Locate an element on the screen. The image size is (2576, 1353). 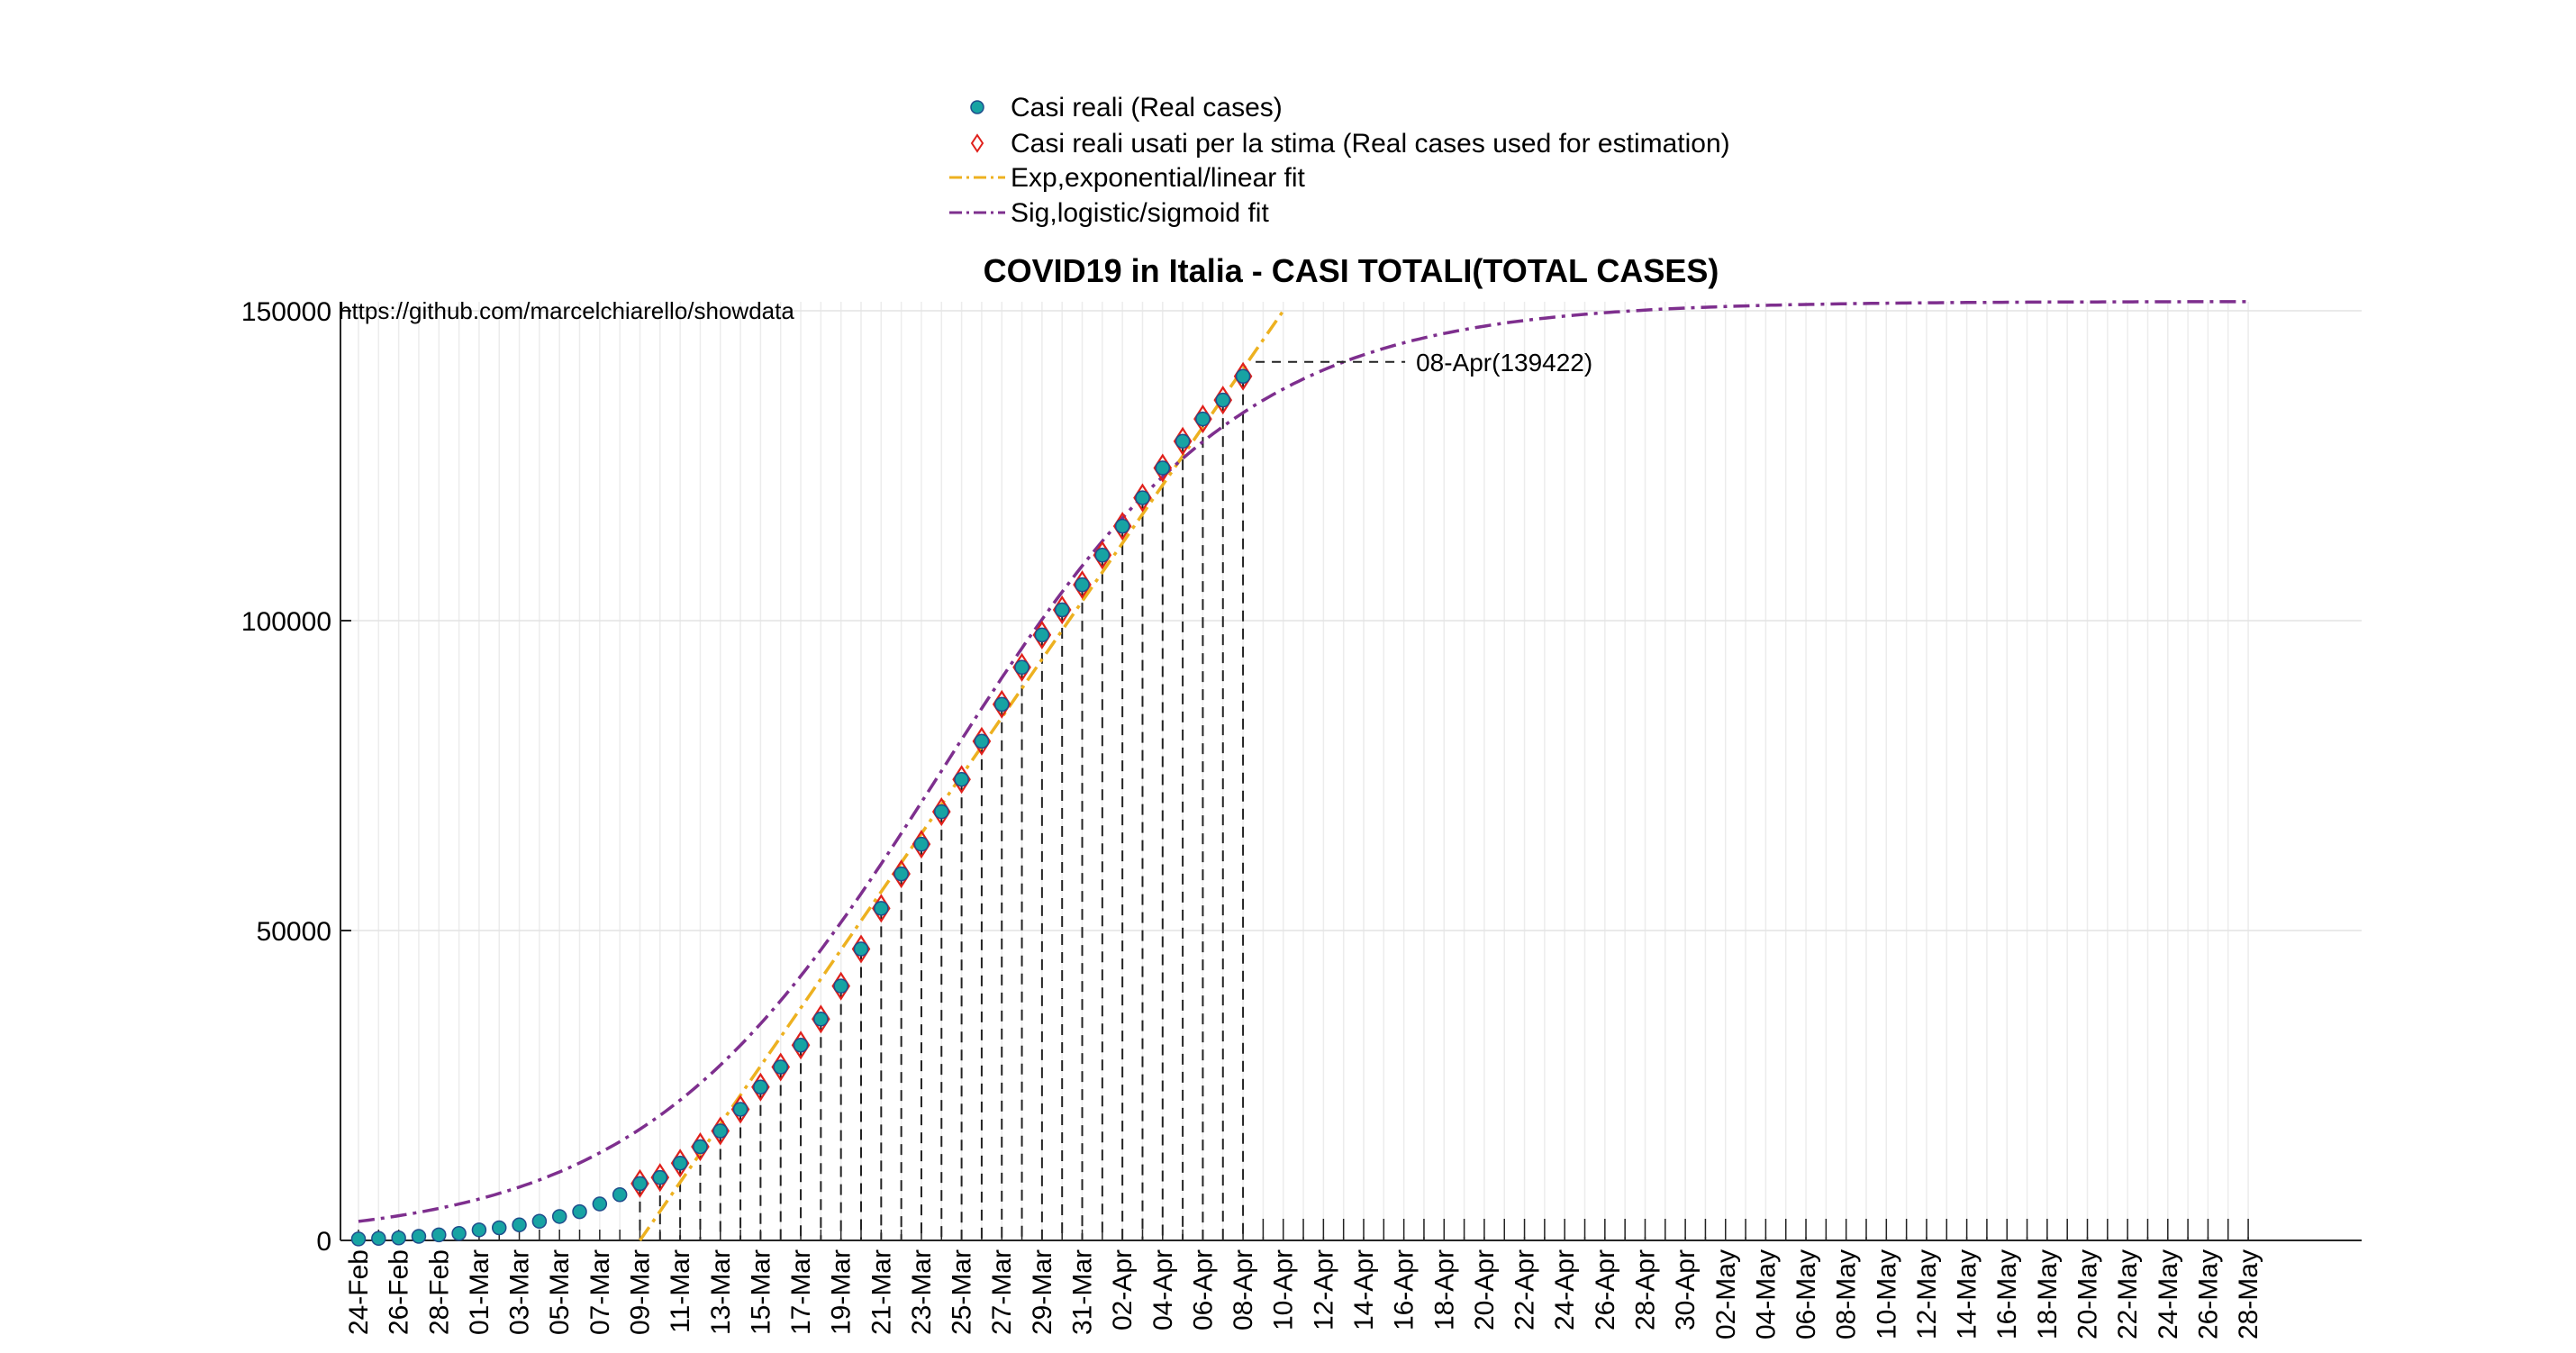
x-tick-label: 26-Apr is located at coordinates (1605, 1289).